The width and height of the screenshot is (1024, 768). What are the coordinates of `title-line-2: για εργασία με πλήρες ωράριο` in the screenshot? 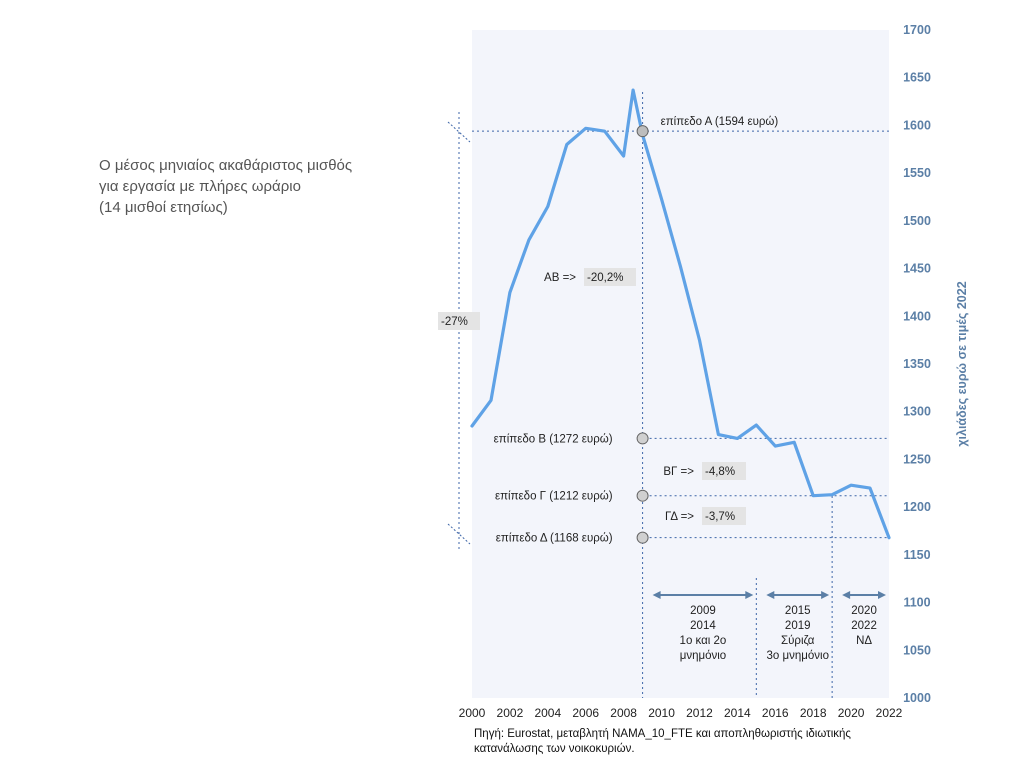 It's located at (200, 186).